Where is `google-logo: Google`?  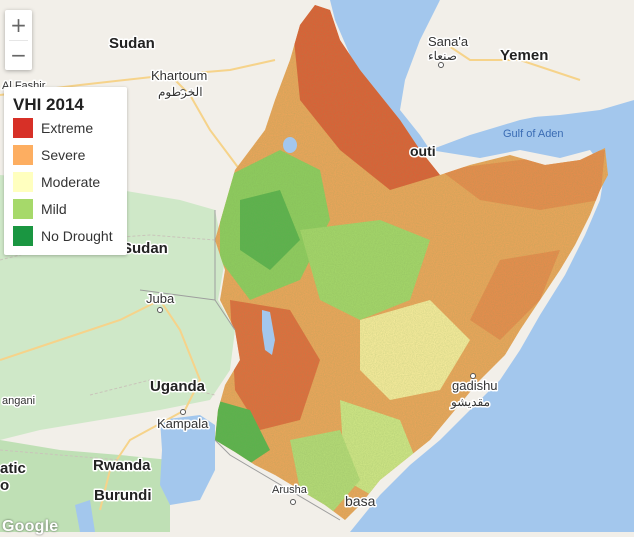
google-logo: Google is located at coordinates (30, 526).